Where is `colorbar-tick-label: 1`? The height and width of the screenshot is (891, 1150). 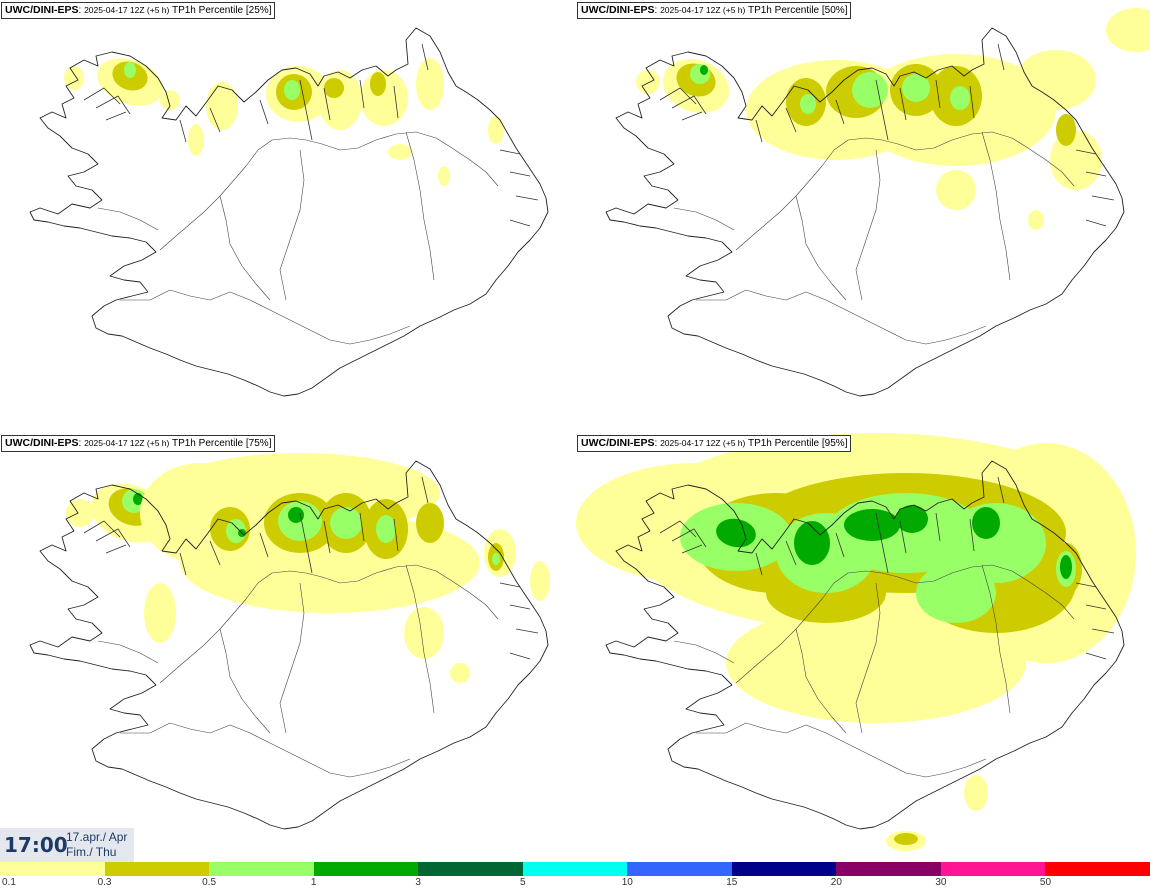
colorbar-tick-label: 1 is located at coordinates (313, 882).